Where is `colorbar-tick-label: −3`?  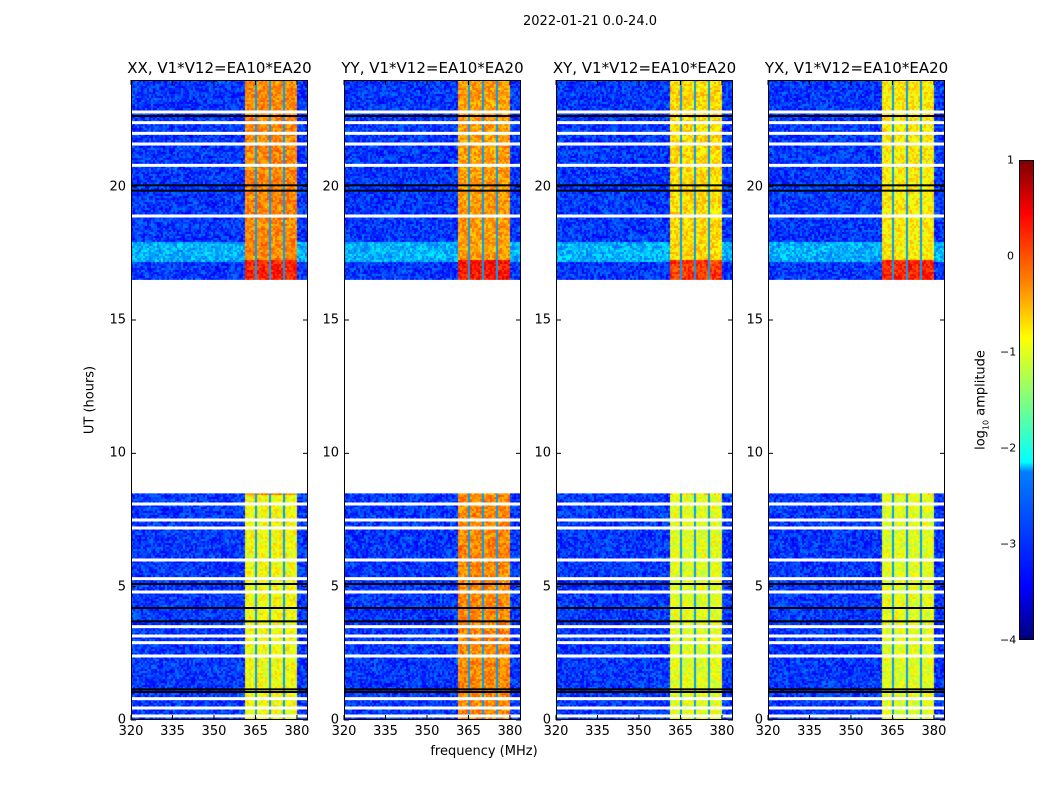
colorbar-tick-label: −3 is located at coordinates (1008, 544).